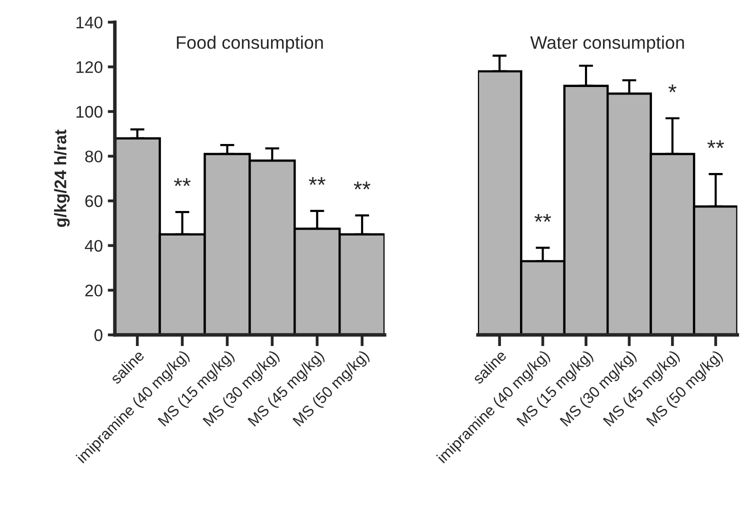 The height and width of the screenshot is (516, 741). I want to click on y-tick-label: 120, so click(89, 67).